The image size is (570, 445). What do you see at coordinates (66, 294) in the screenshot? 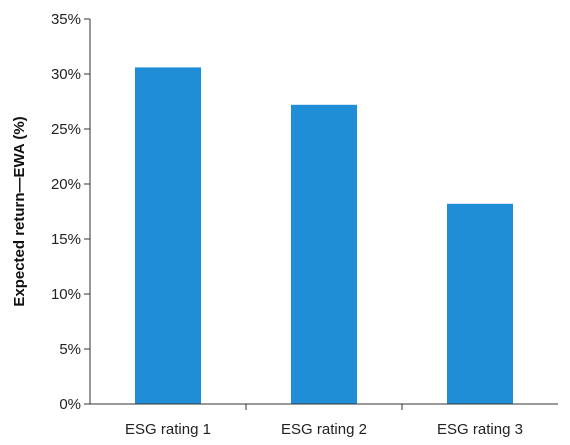
I see `y-tick-label: 10%` at bounding box center [66, 294].